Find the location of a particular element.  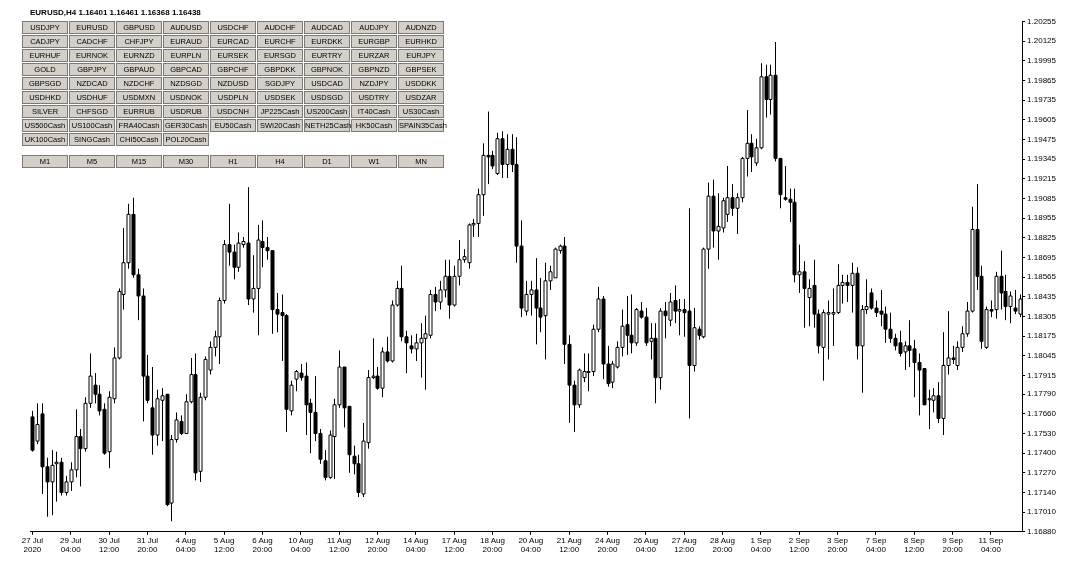

x-tick-label: 7 Sep 04:00 is located at coordinates (876, 545).